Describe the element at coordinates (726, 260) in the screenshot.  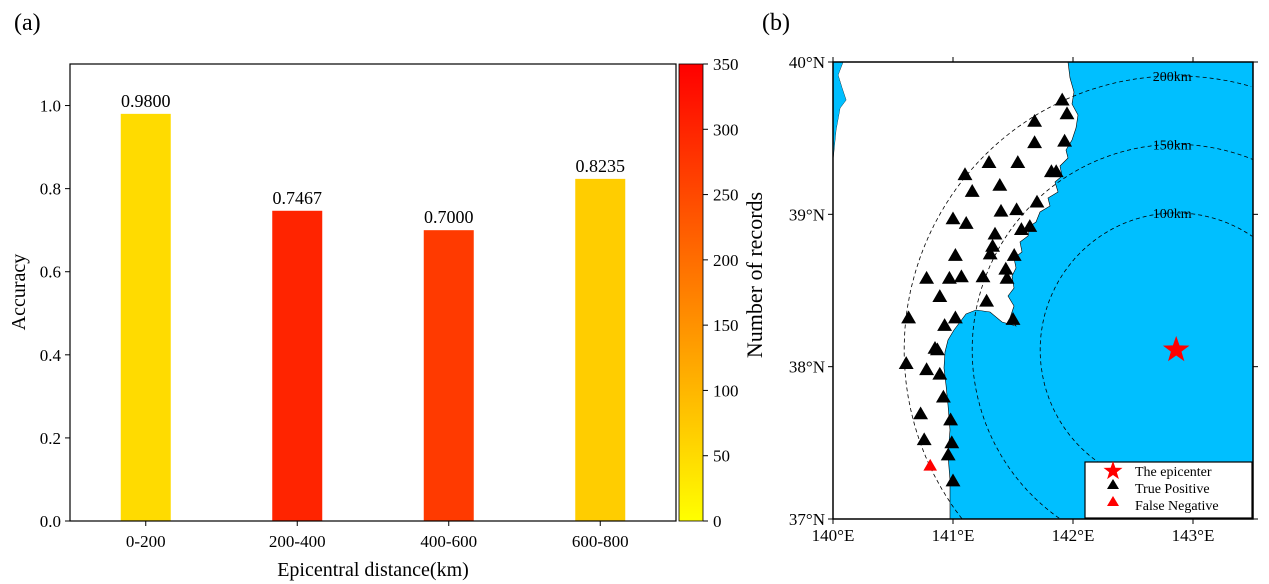
I see `colorbar-tick-label: 200` at that location.